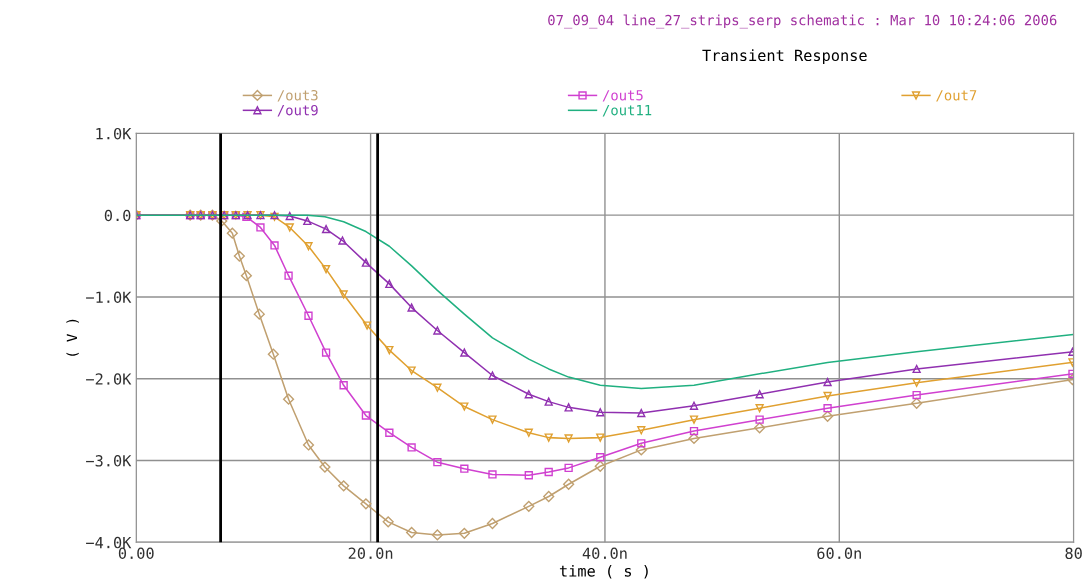 This screenshot has width=1090, height=580. Describe the element at coordinates (109, 297) in the screenshot. I see `y-tick-label: −1.0K` at that location.